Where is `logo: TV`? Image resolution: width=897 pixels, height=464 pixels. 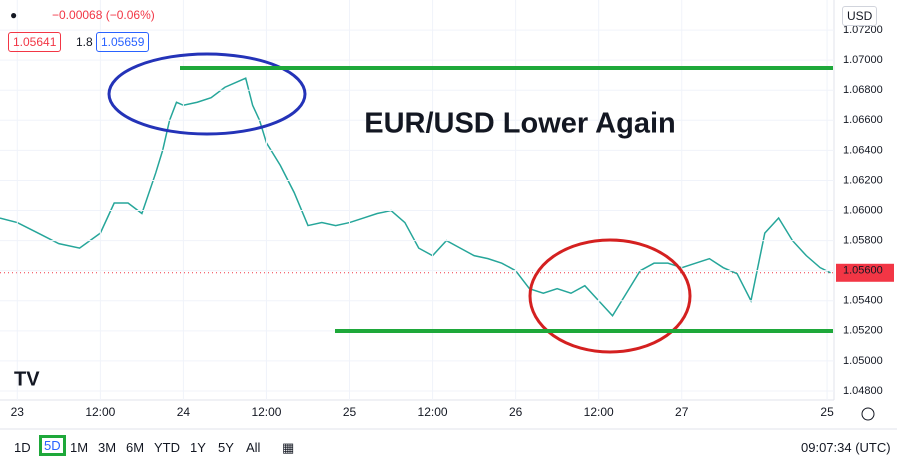
logo: TV is located at coordinates (27, 379).